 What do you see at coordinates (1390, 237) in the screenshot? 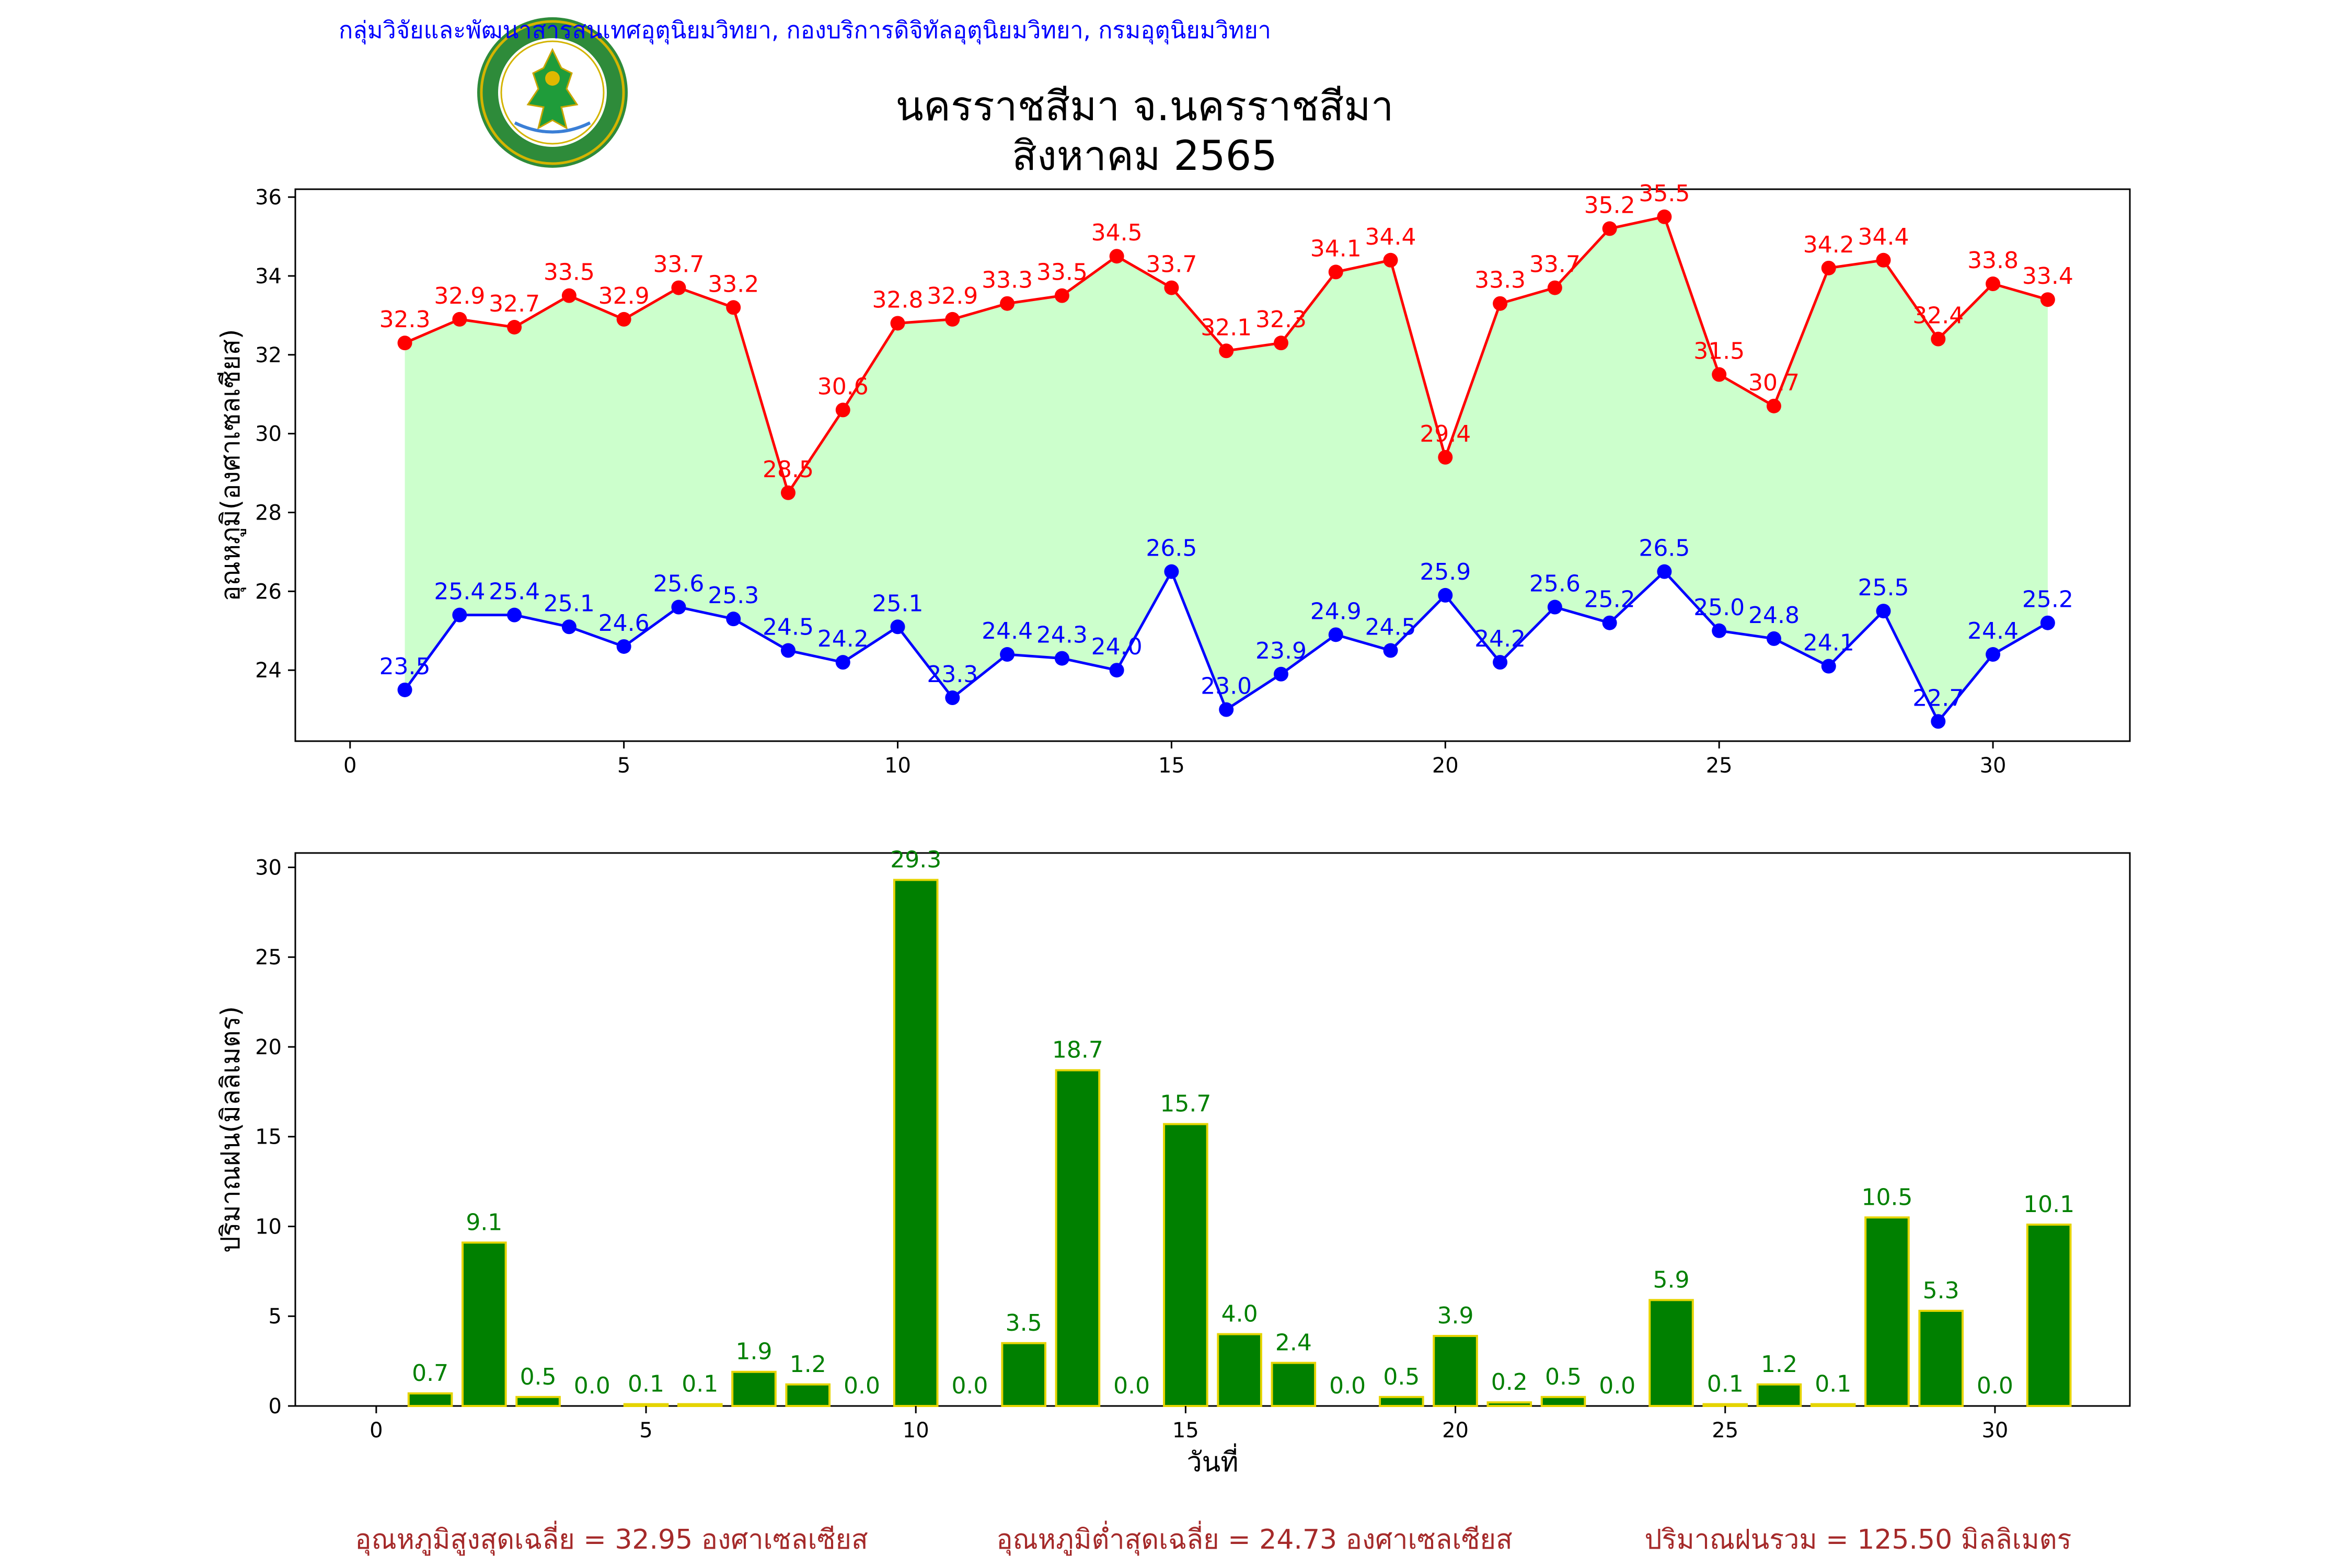
I see `max-temperature-label: 34.4` at bounding box center [1390, 237].